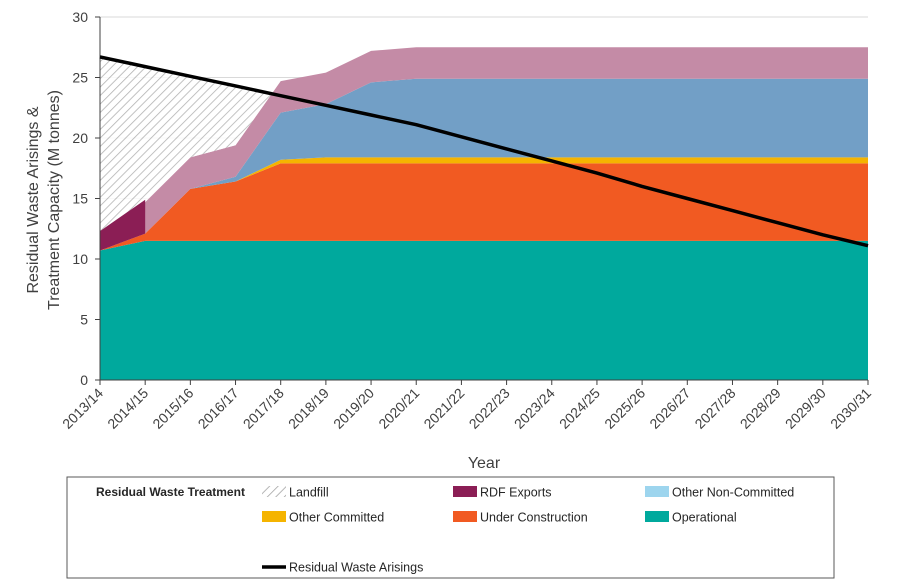 This screenshot has width=900, height=586. I want to click on y-tick-label: 30, so click(80, 17).